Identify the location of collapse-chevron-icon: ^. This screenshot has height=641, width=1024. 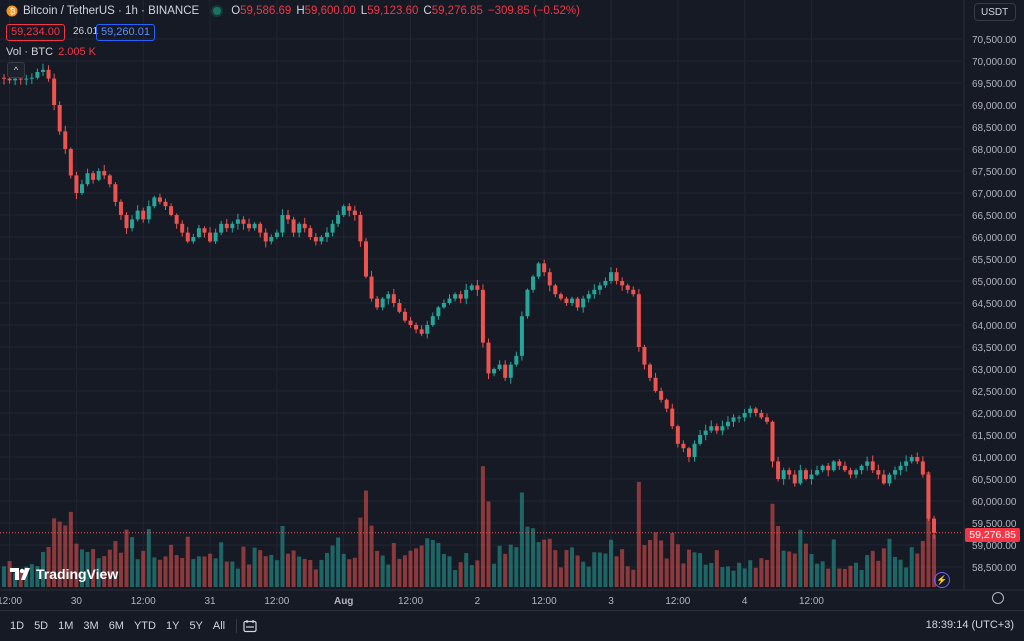
(16, 70).